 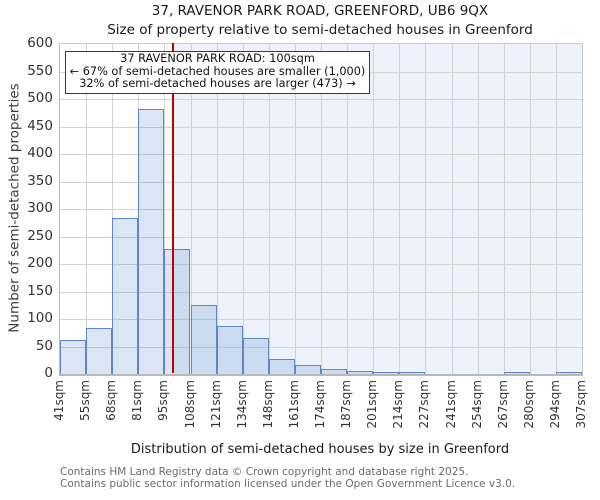 I want to click on y-tick-label: 300, so click(x=40, y=208).